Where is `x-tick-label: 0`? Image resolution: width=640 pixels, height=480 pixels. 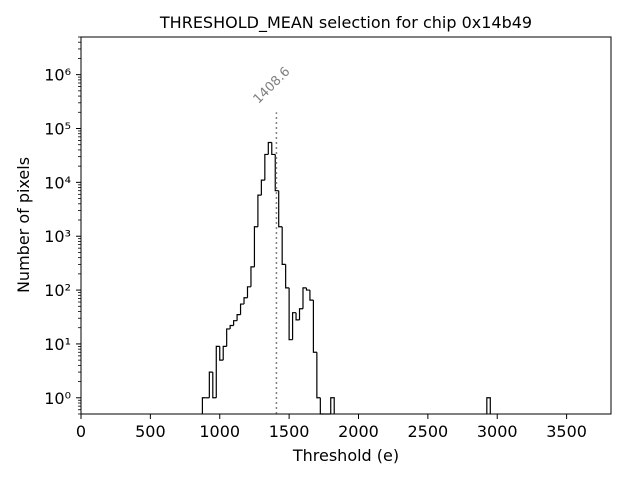
x-tick-label: 0 is located at coordinates (81, 431).